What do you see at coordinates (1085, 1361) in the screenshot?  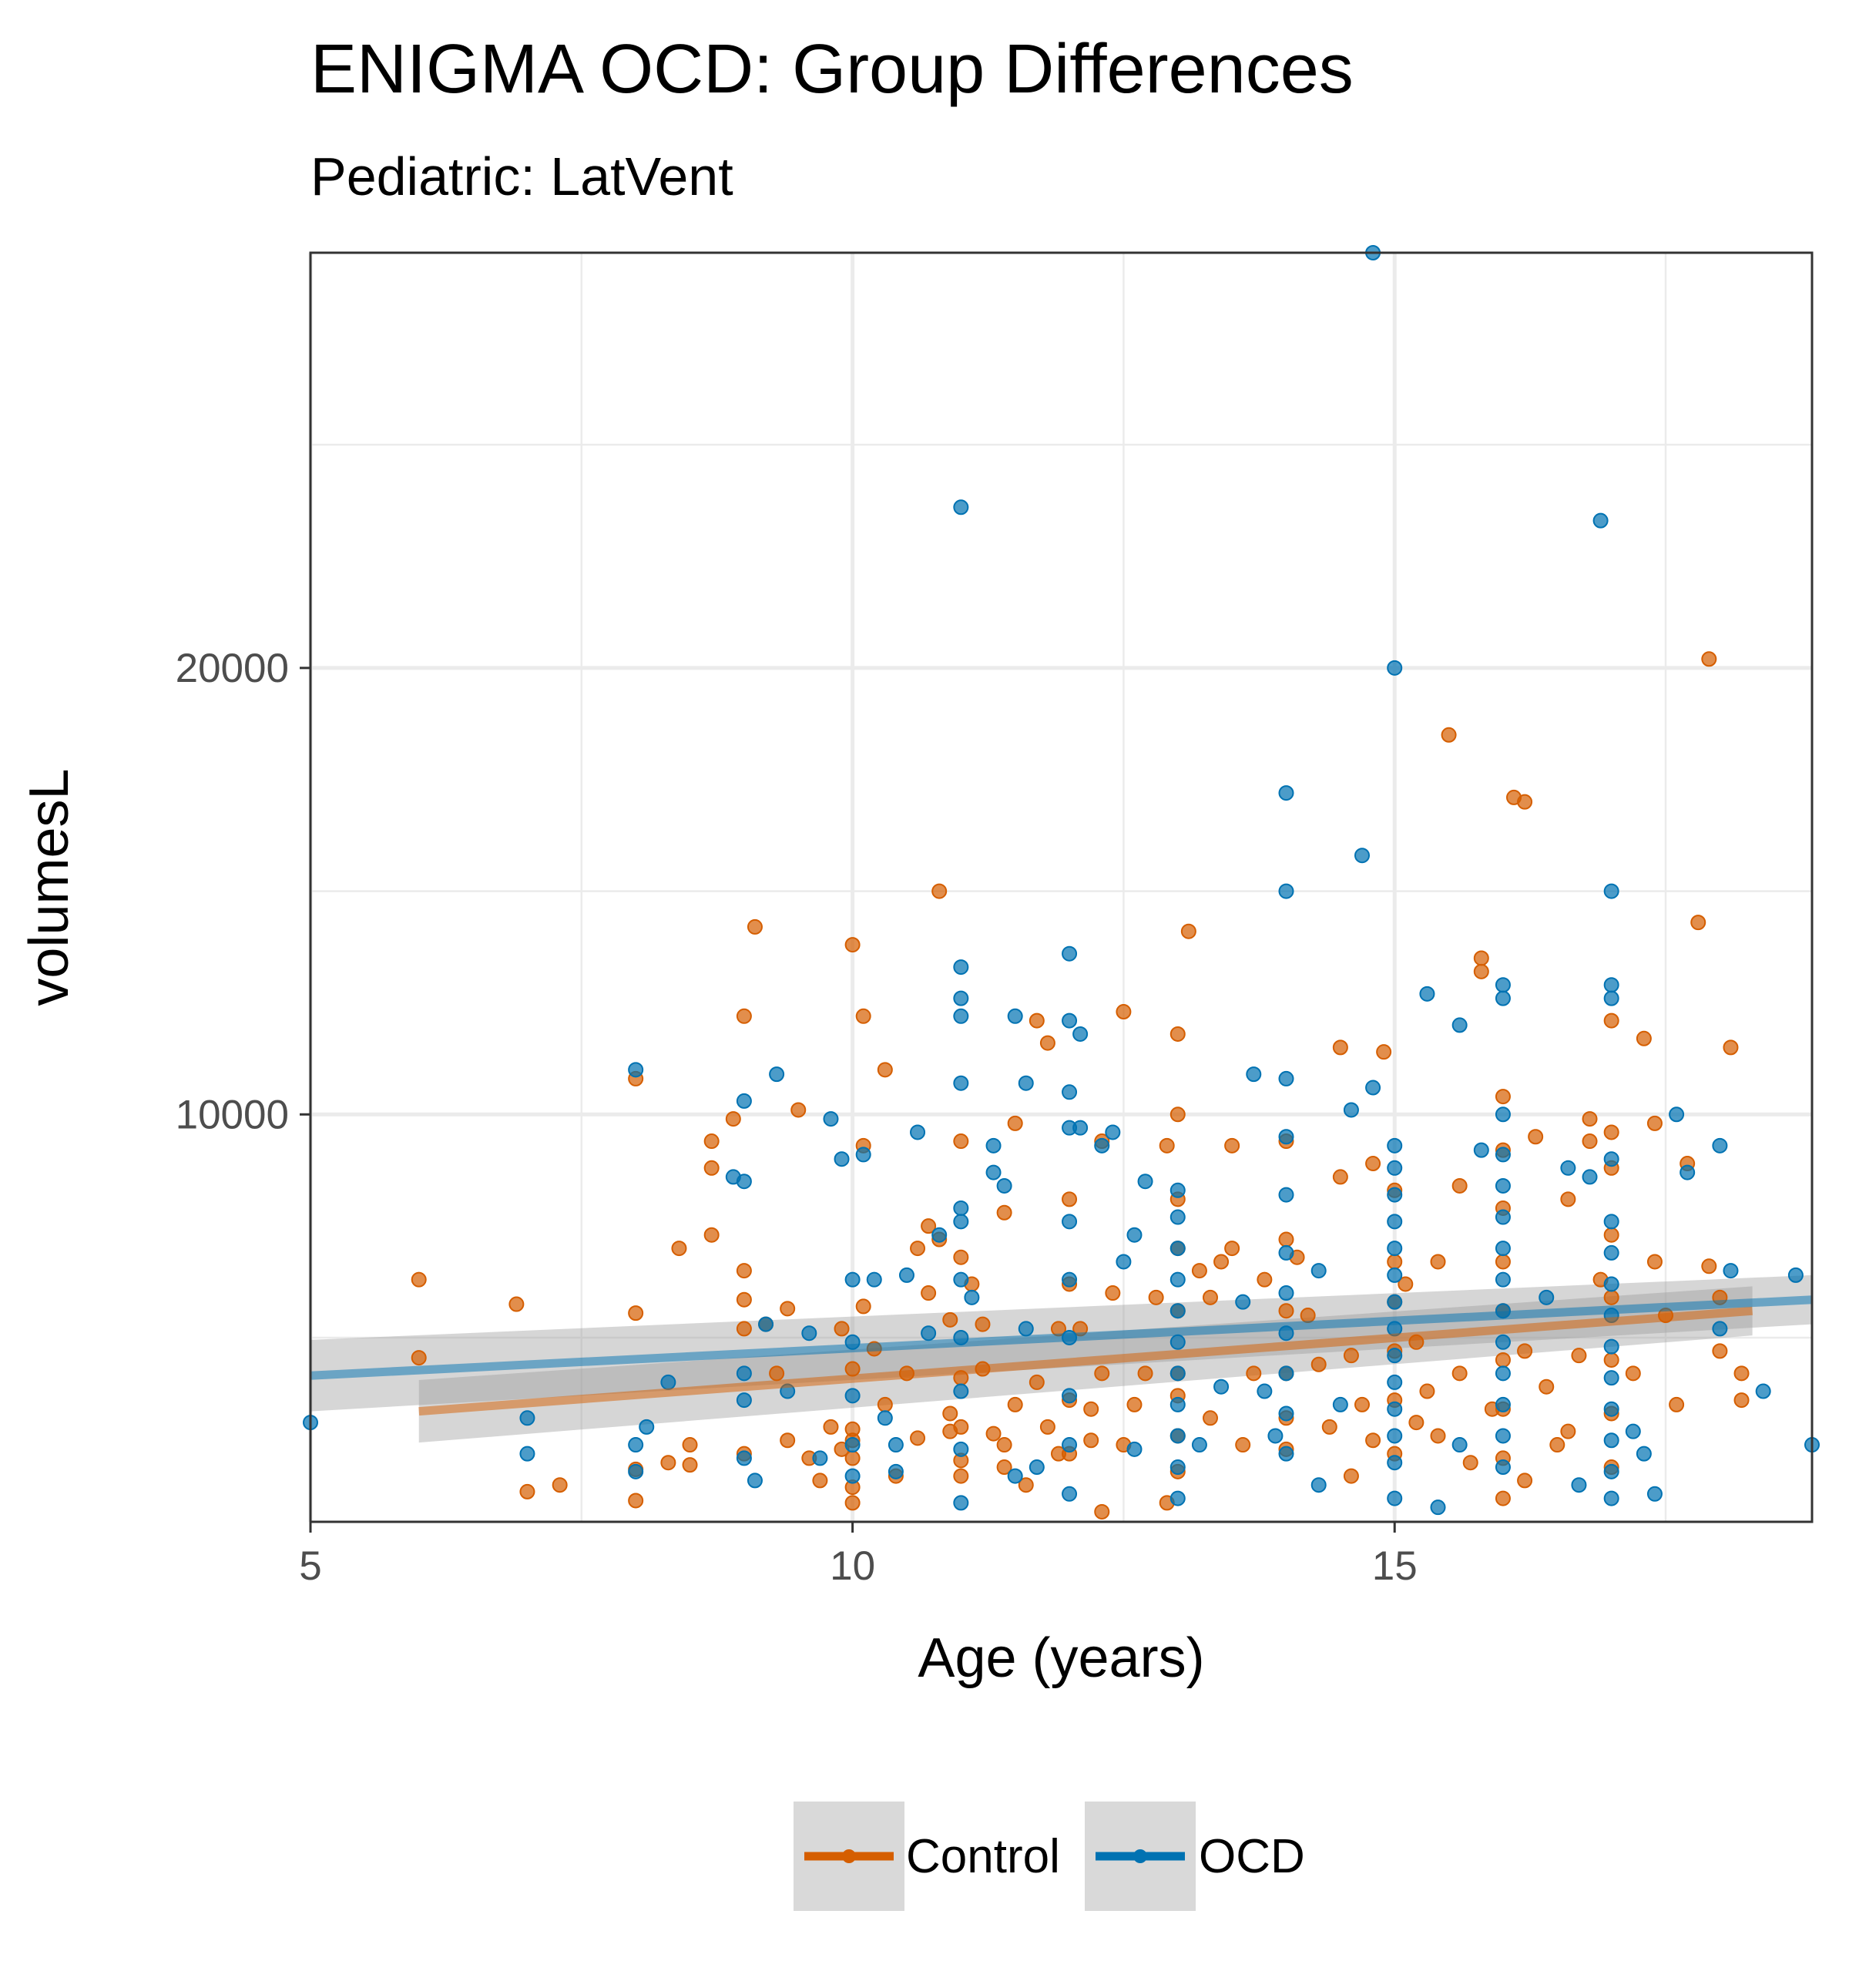 I see `fit-line-control` at bounding box center [1085, 1361].